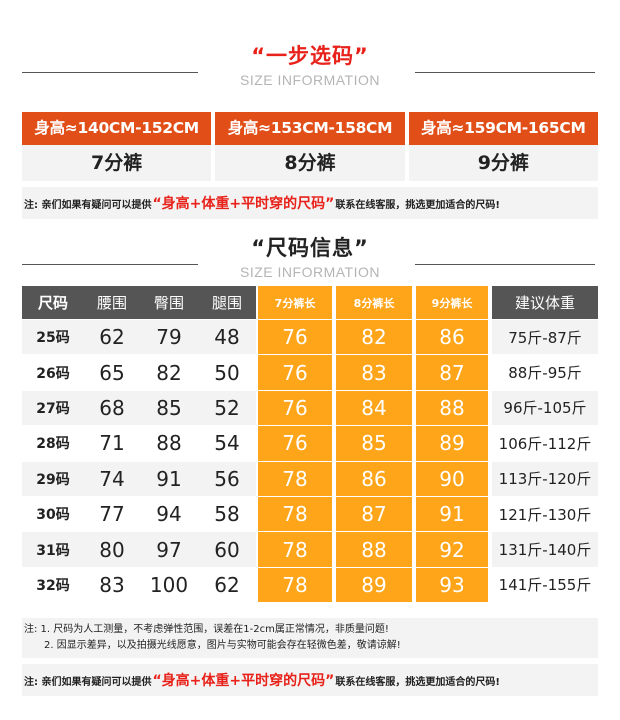  I want to click on cell-size: 32码, so click(53, 584).